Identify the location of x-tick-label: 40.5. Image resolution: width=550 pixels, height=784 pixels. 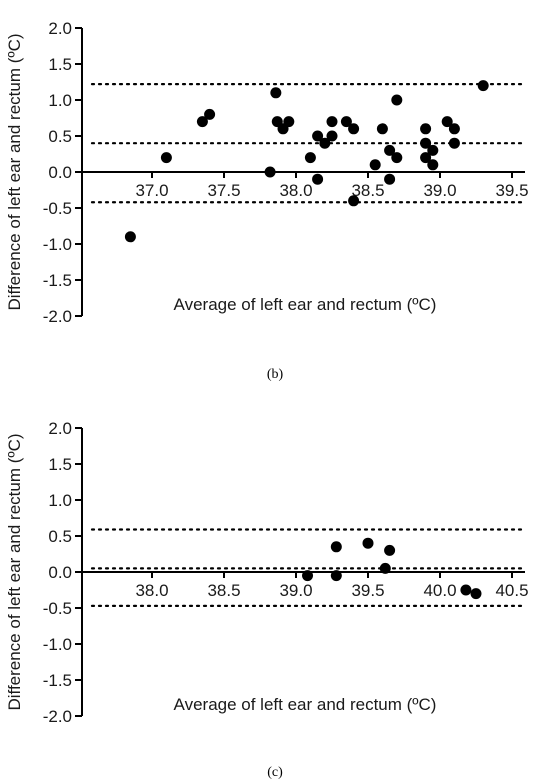
(511, 590).